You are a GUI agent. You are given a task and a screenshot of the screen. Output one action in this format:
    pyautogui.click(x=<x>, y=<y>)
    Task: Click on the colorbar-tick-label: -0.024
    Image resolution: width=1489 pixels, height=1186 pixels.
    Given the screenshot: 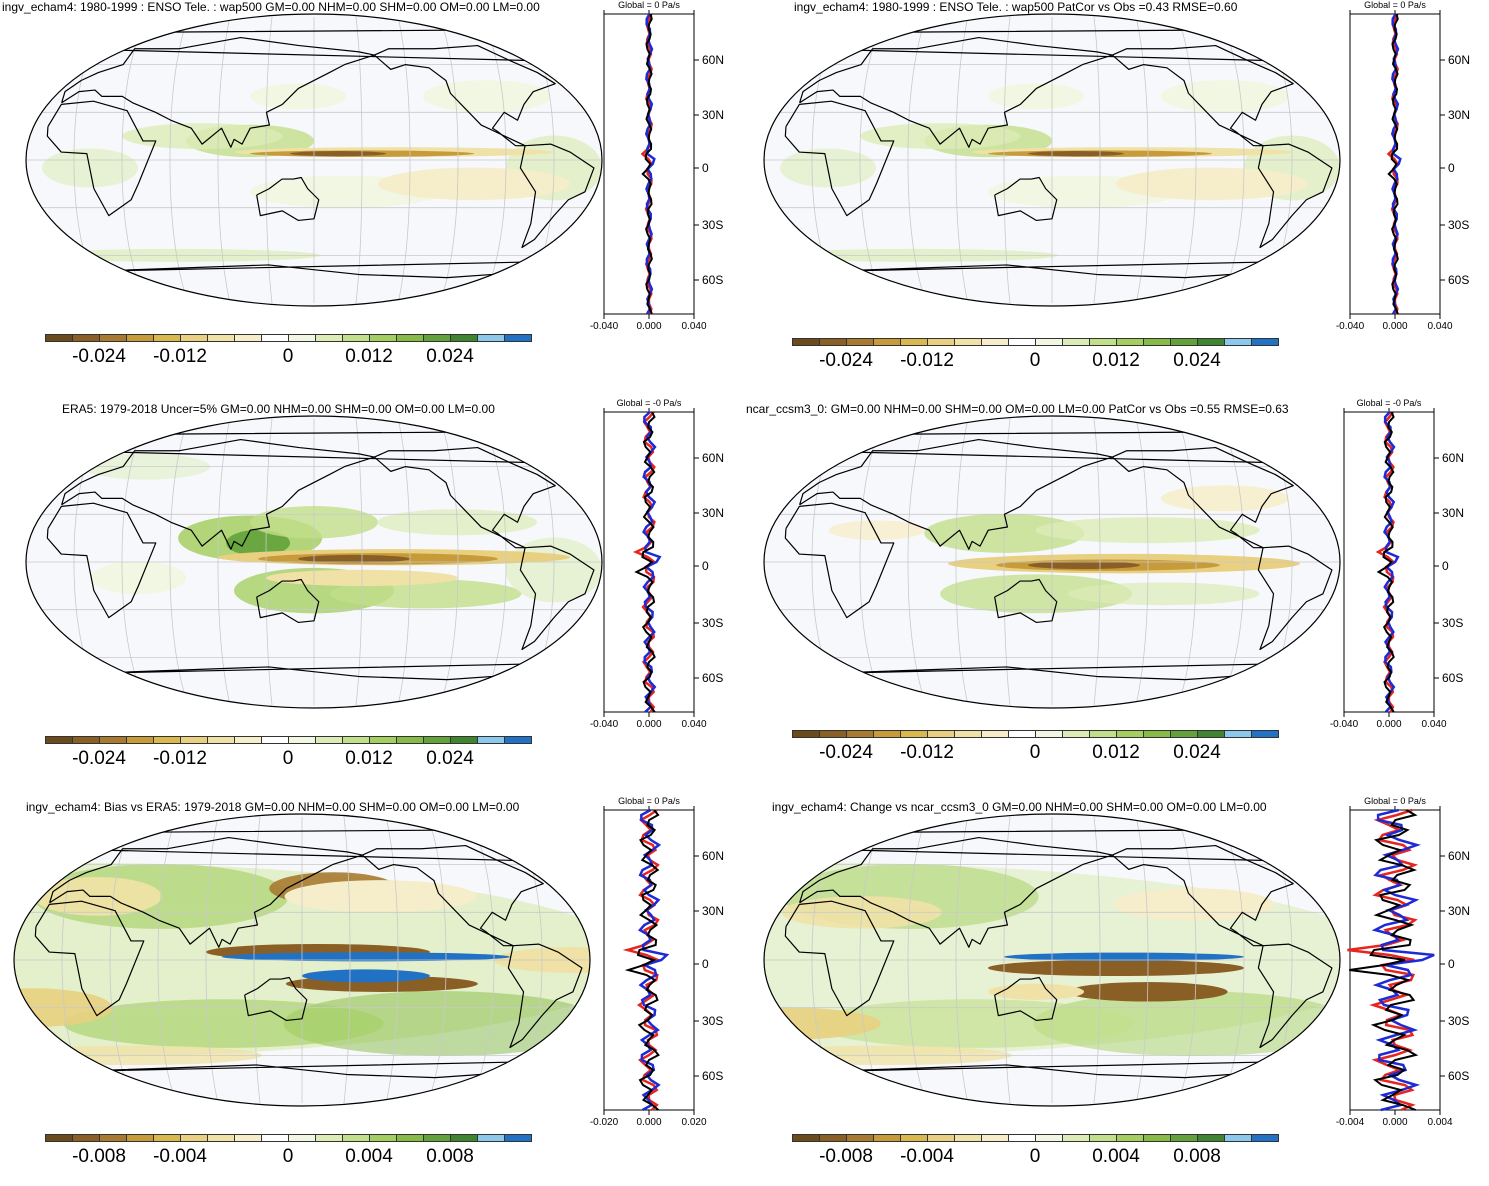 What is the action you would take?
    pyautogui.click(x=99, y=356)
    